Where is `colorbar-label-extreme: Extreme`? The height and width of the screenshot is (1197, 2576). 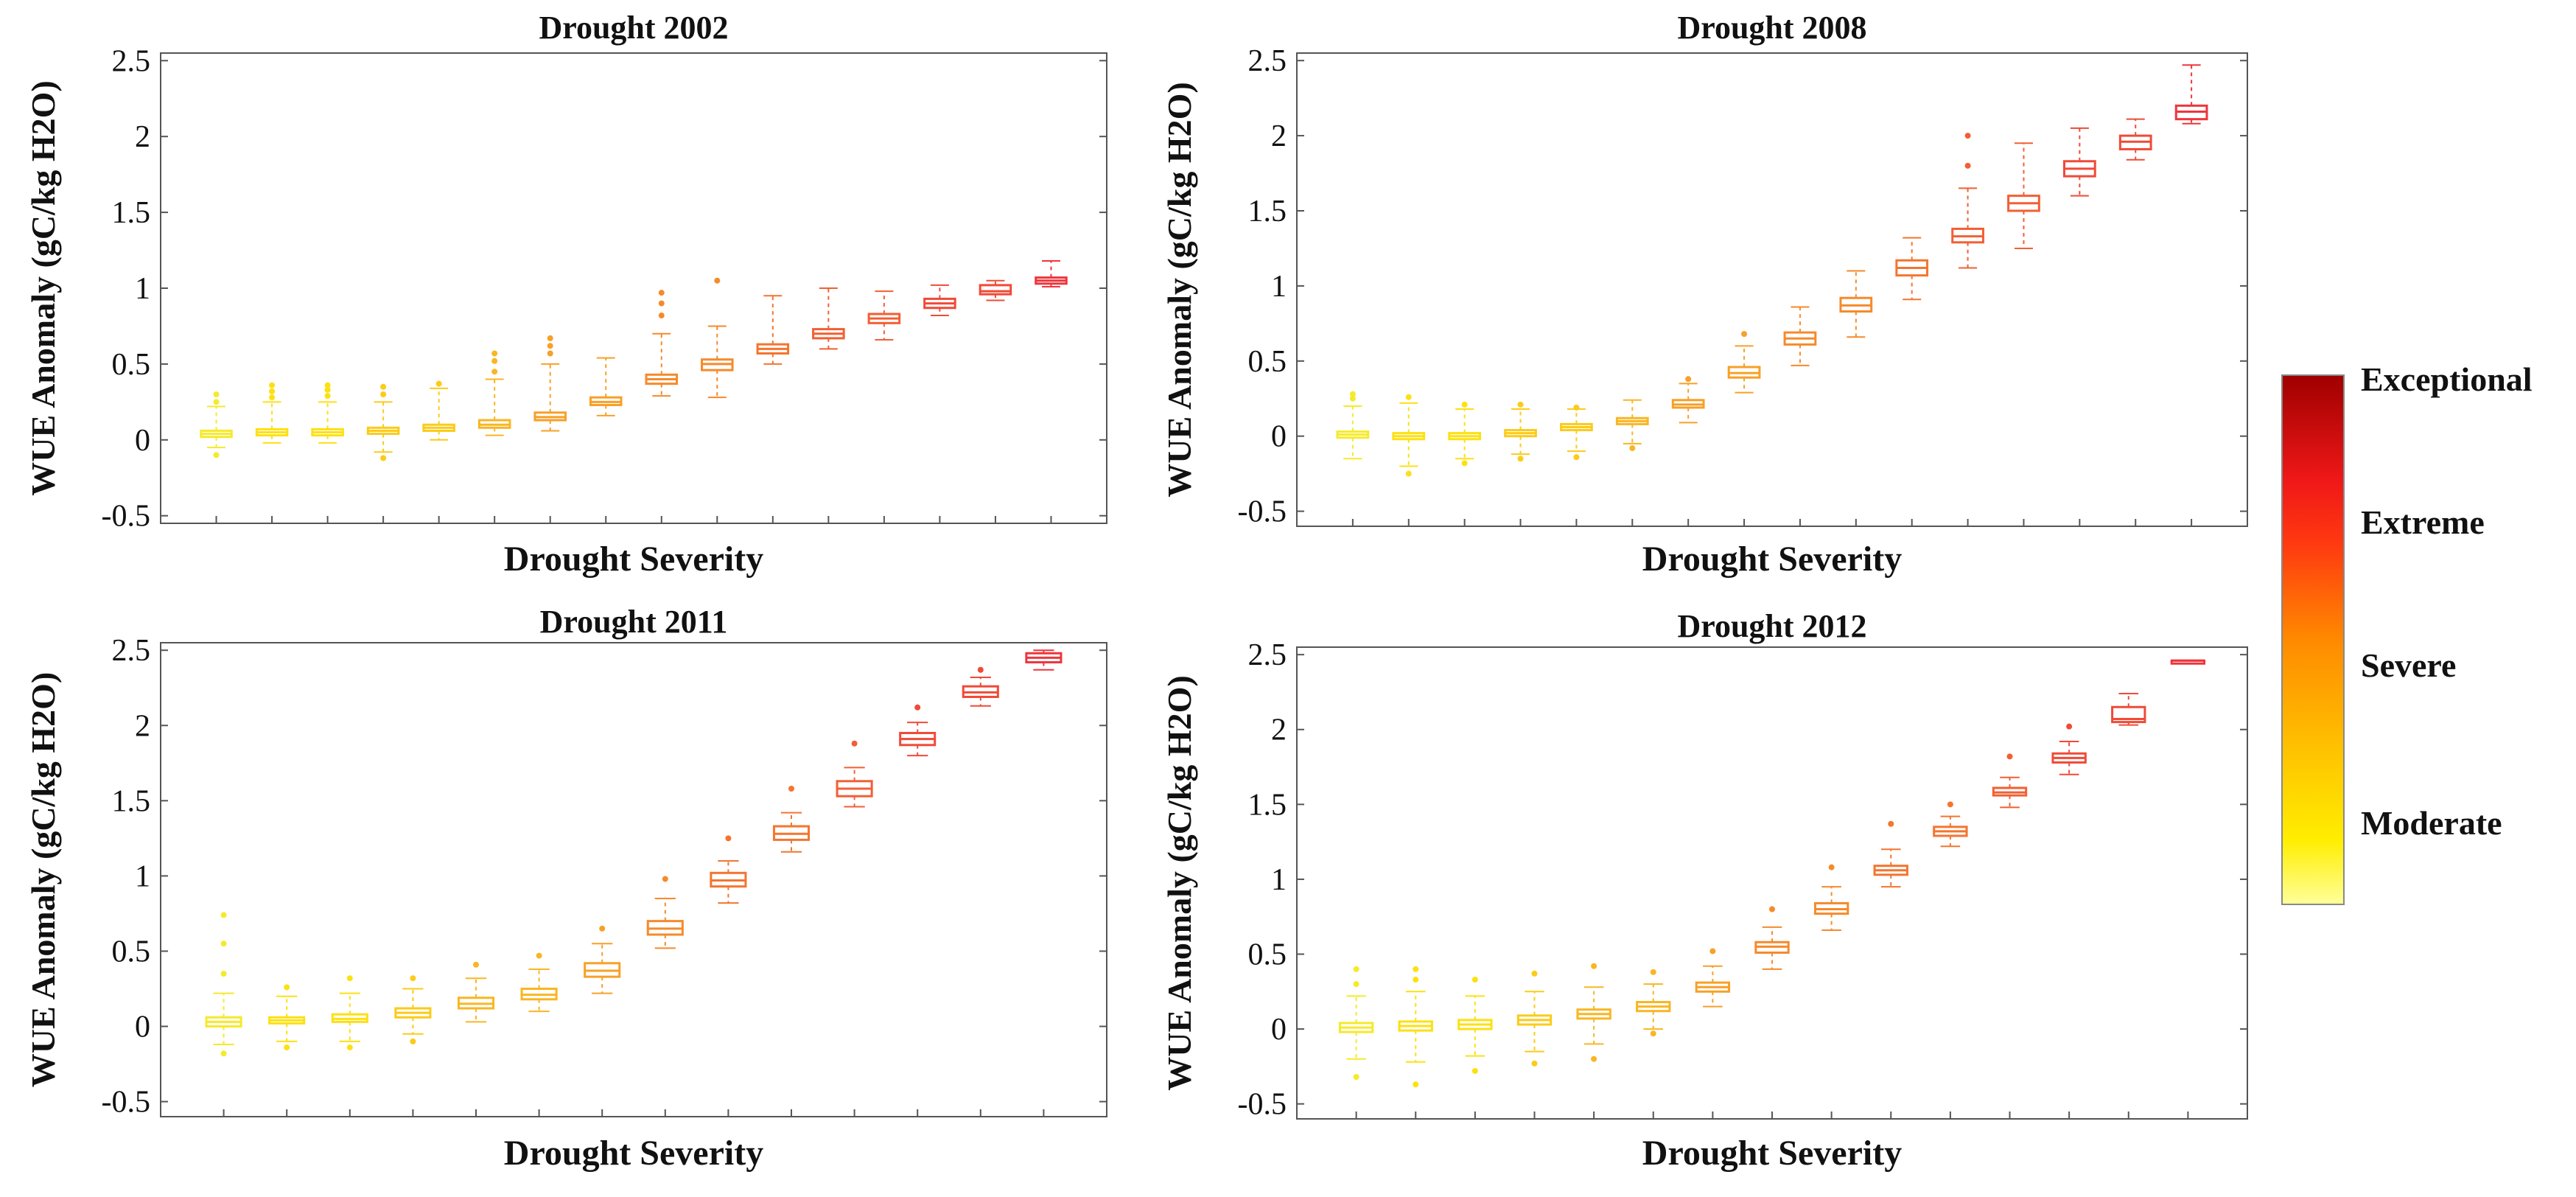
colorbar-label-extreme: Extreme is located at coordinates (2423, 522).